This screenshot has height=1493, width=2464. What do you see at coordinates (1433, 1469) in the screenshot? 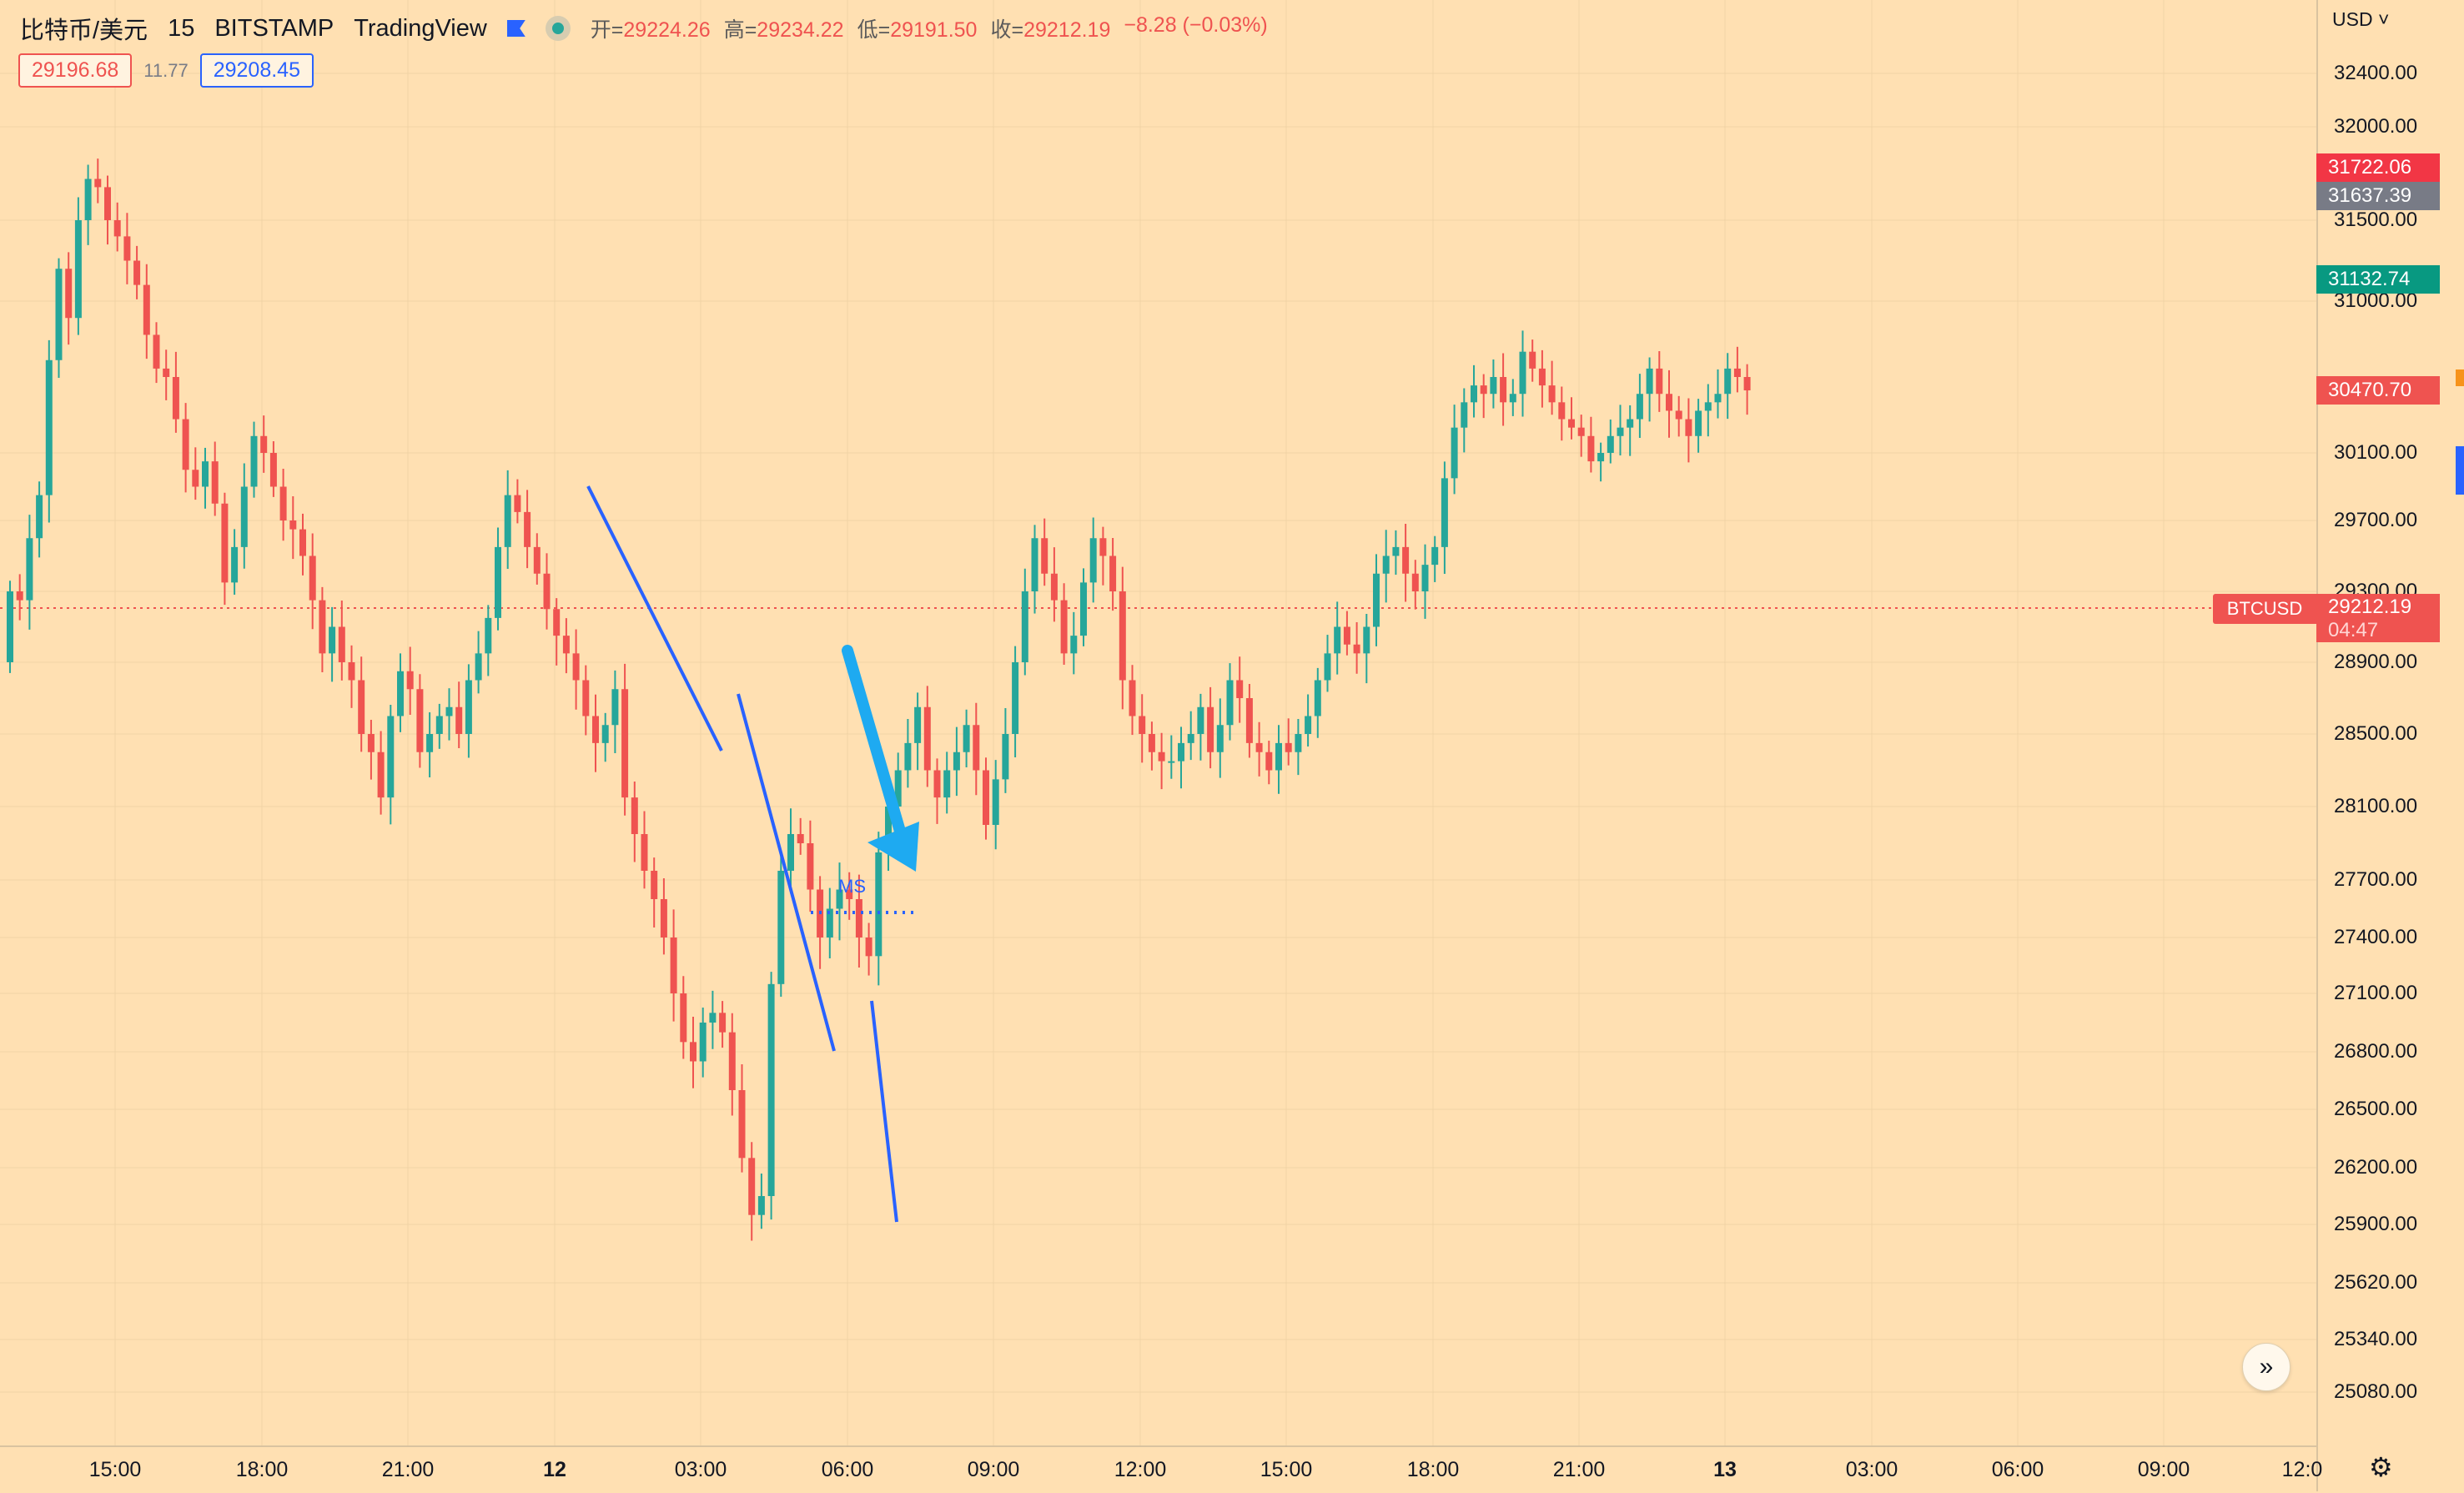
I see `time-tick-label: 18:00` at bounding box center [1433, 1469].